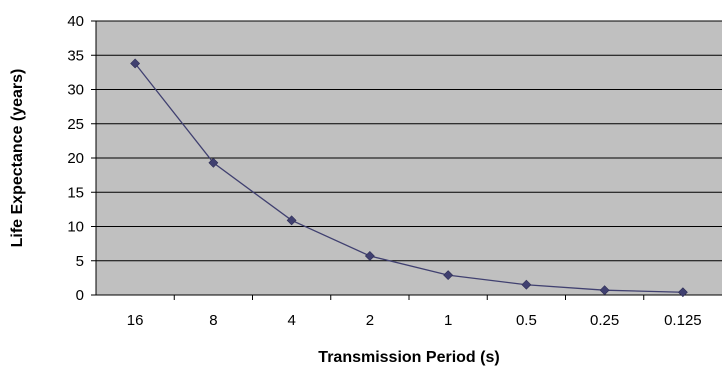 This screenshot has height=369, width=723. I want to click on y-tick-label: 10, so click(75, 227).